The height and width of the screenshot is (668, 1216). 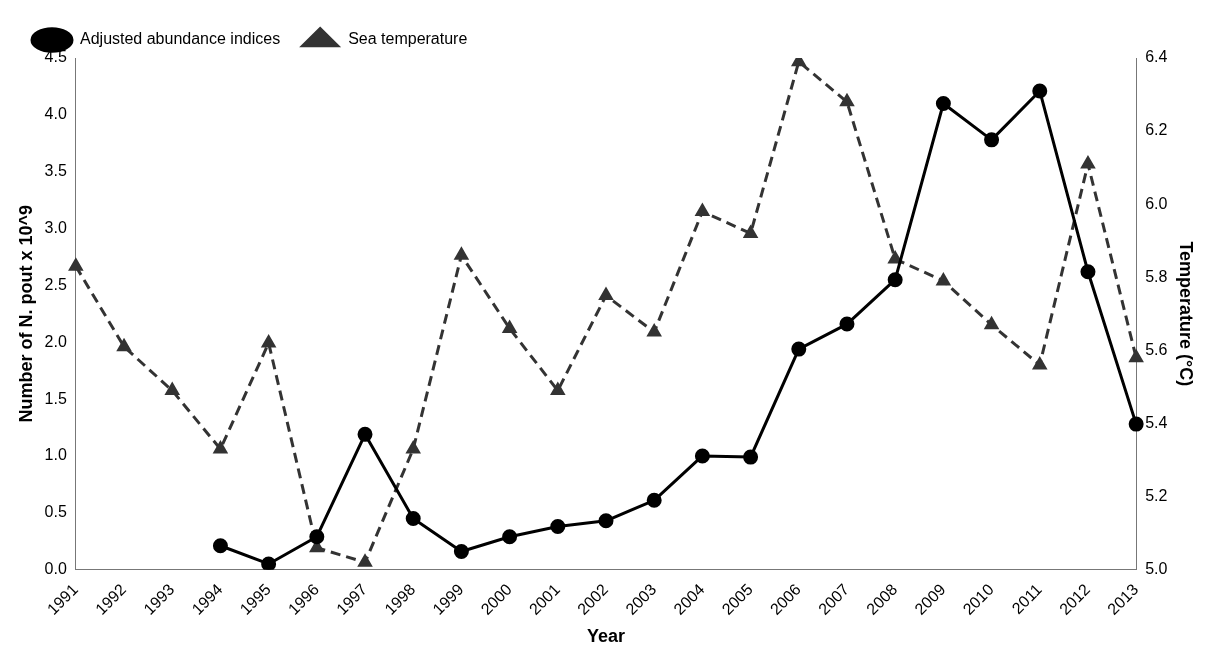 I want to click on y-tick-label: 1.5, so click(x=55, y=398).